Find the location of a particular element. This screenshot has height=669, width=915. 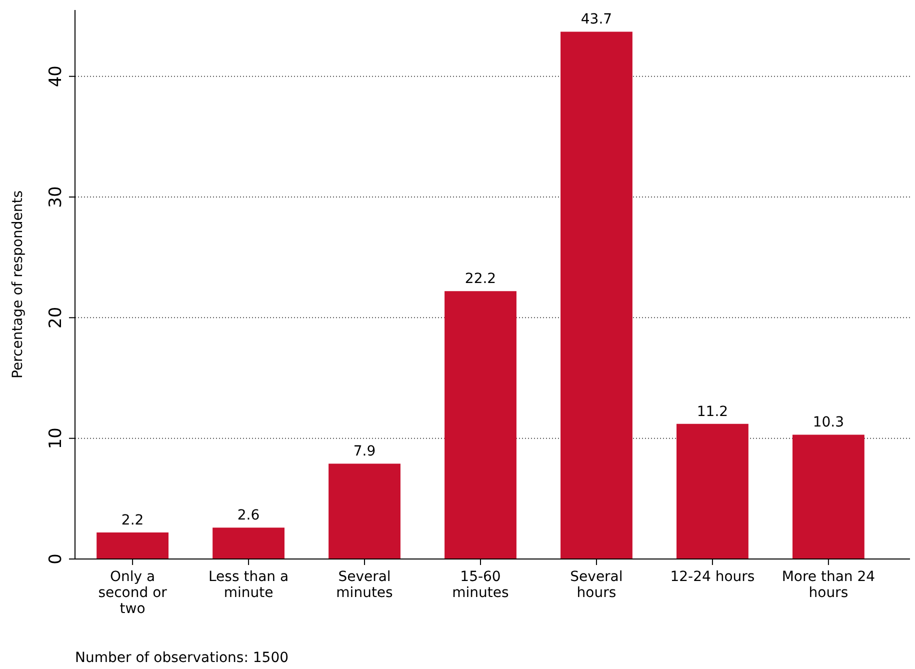

x-tick-label: Several hours is located at coordinates (596, 585).